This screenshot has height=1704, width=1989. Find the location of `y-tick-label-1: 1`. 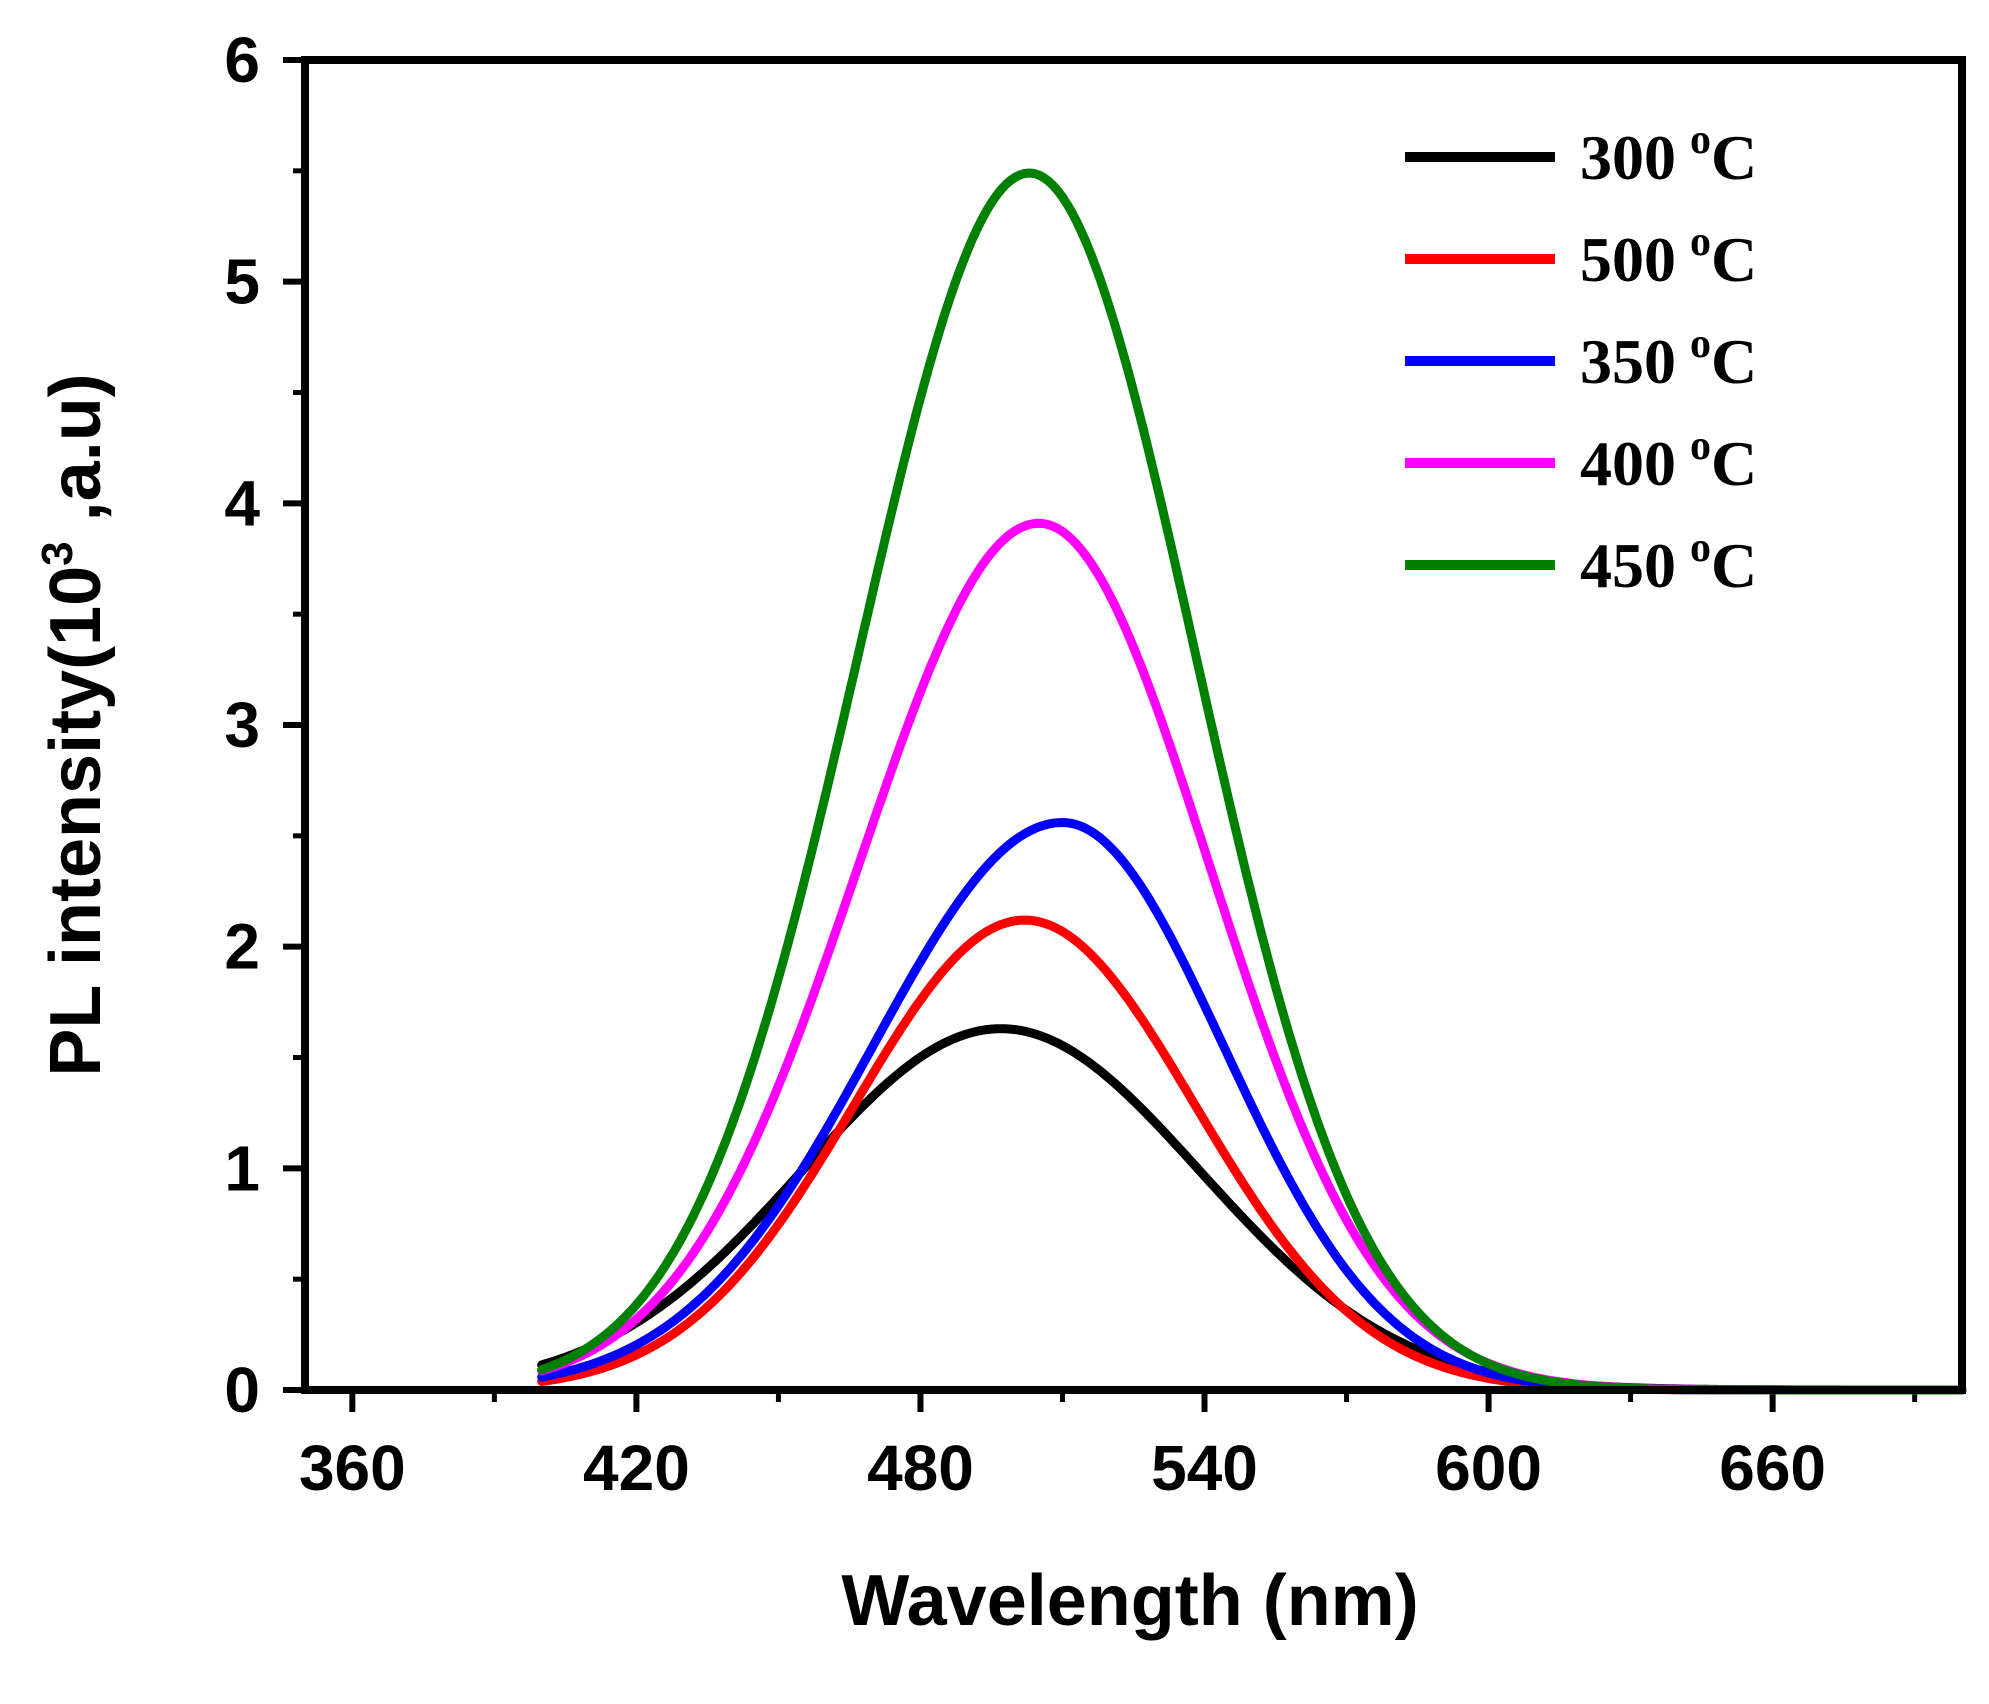

y-tick-label-1: 1 is located at coordinates (242, 1168).